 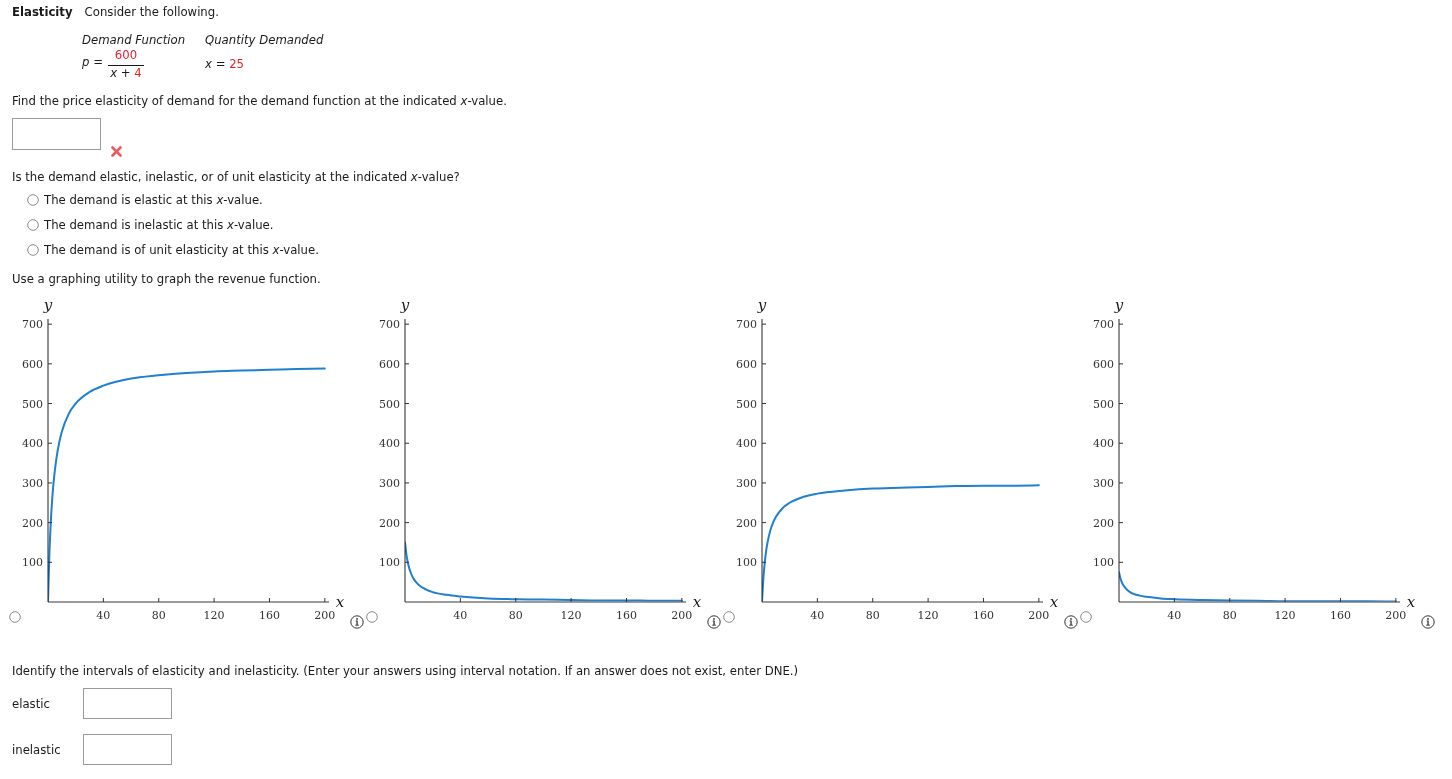 I want to click on text: Quantity Demanded, so click(x=264, y=40).